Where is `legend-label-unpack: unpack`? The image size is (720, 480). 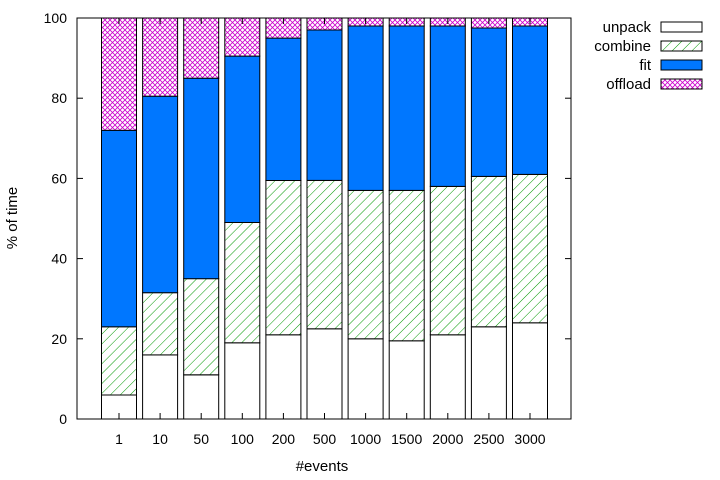 legend-label-unpack: unpack is located at coordinates (627, 27).